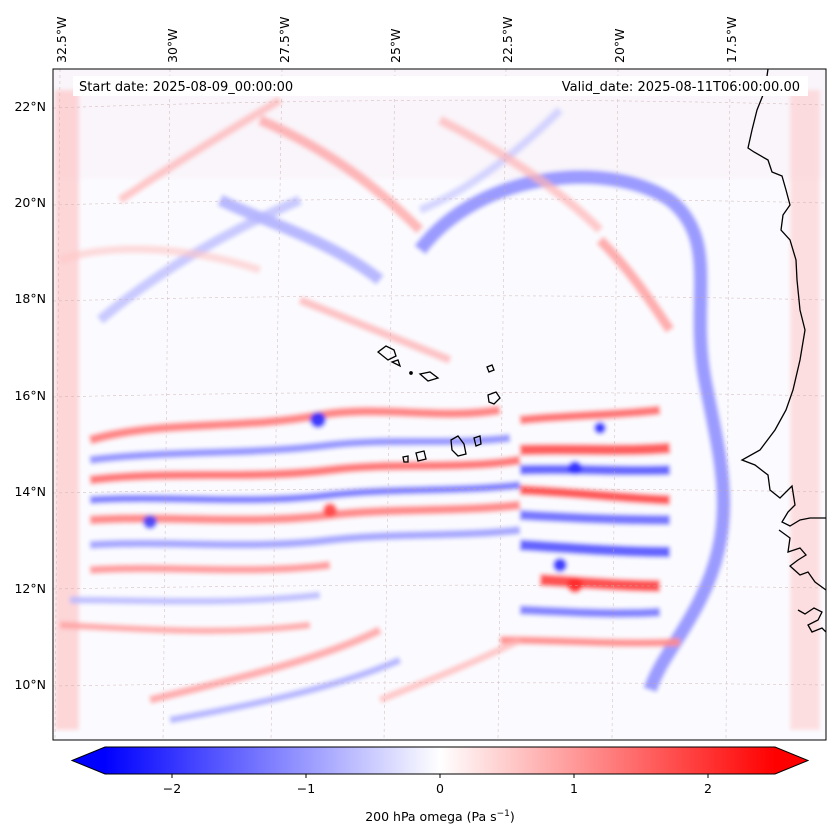  What do you see at coordinates (186, 87) in the screenshot?
I see `start-date-text: Start date: 2025-08-09_00:00:00` at bounding box center [186, 87].